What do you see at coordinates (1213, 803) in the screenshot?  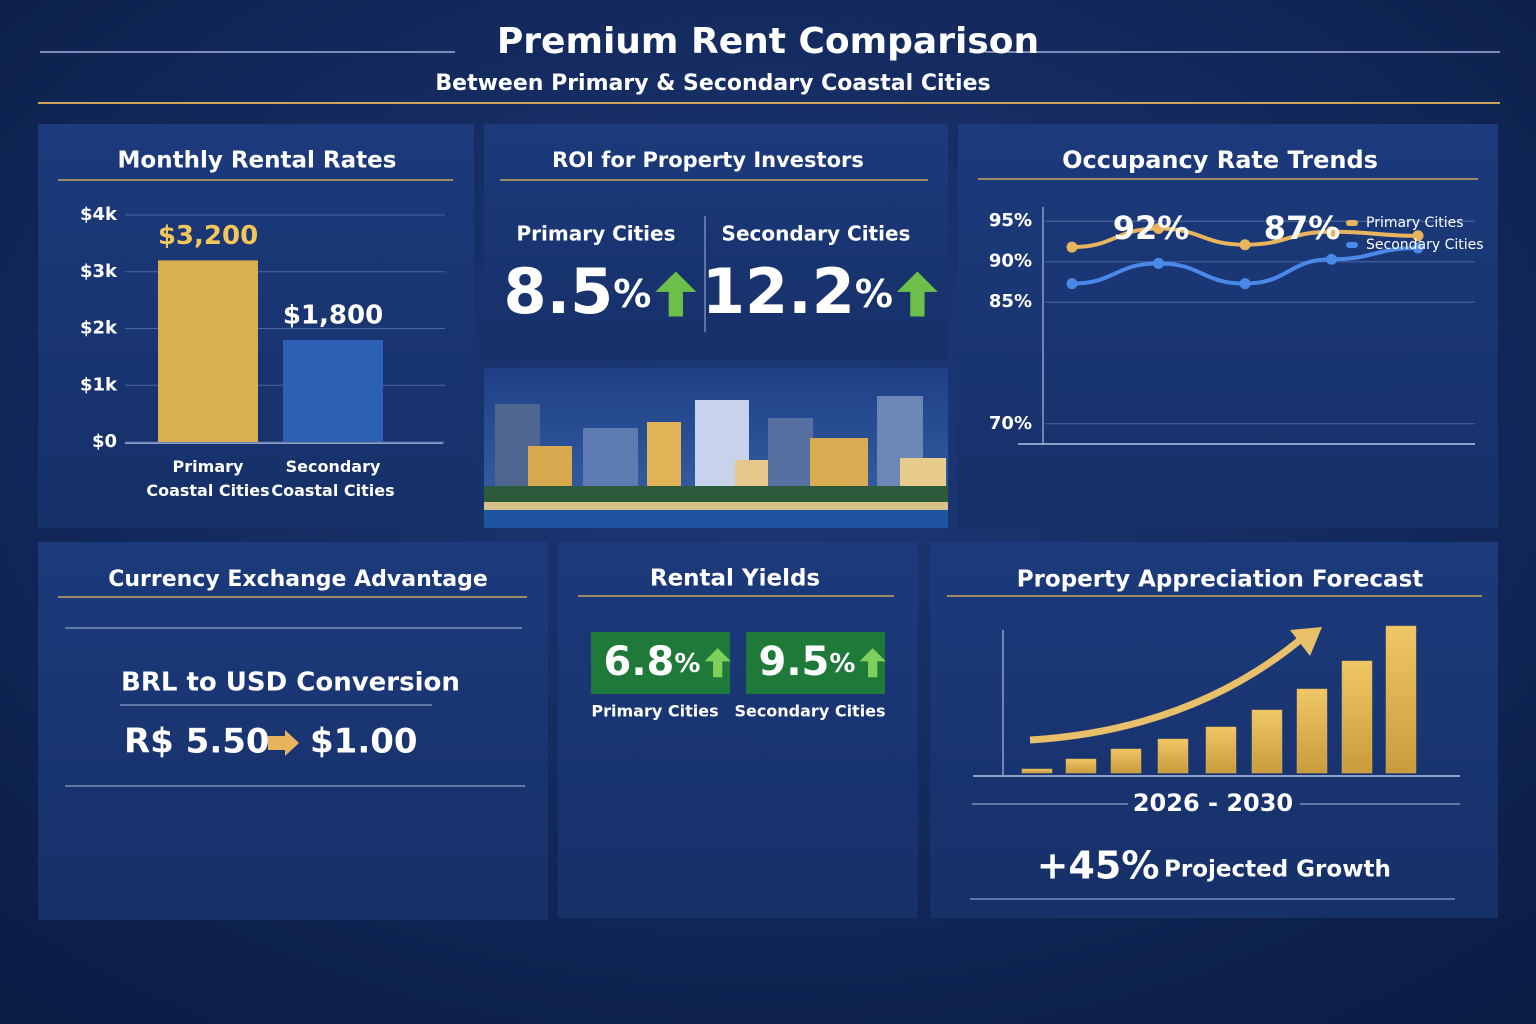 I see `x-label: 2026 - 2030` at bounding box center [1213, 803].